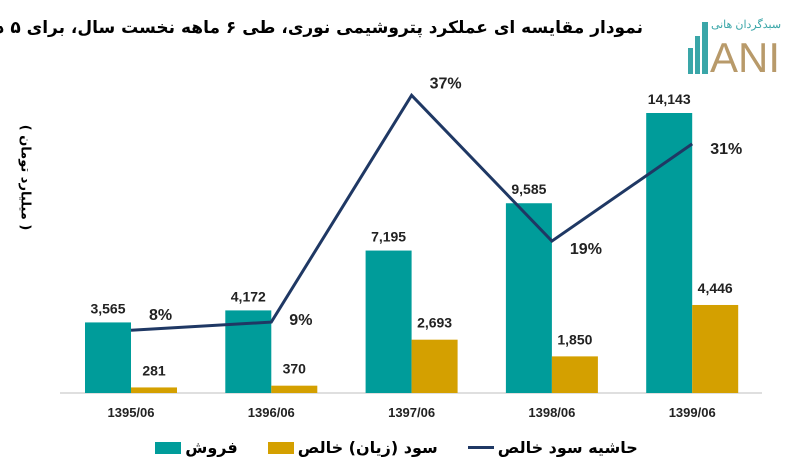 This screenshot has width=793, height=472. I want to click on data-label-sales: 4,172, so click(248, 296).